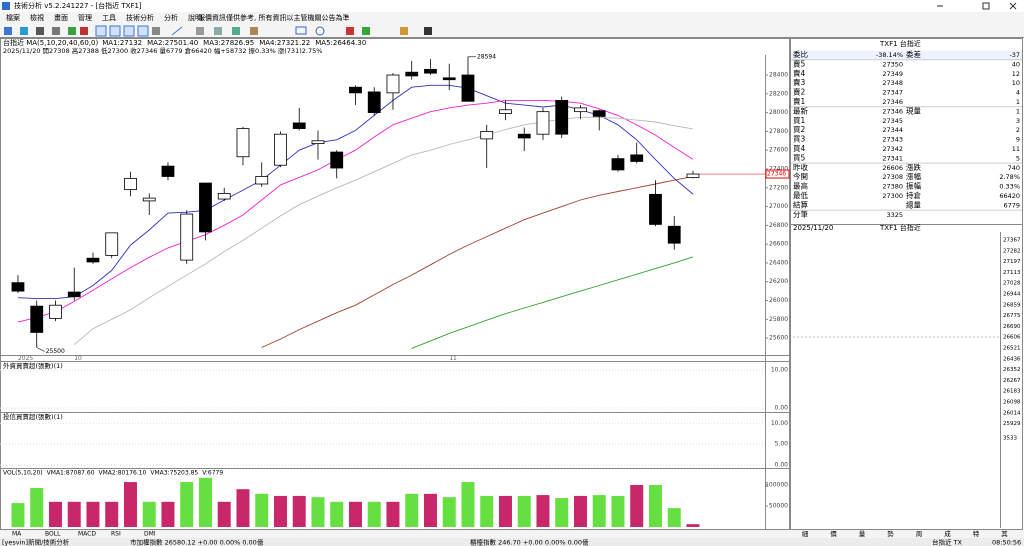 This screenshot has width=1024, height=546. What do you see at coordinates (1004, 534) in the screenshot?
I see `quote-tab: 其` at bounding box center [1004, 534].